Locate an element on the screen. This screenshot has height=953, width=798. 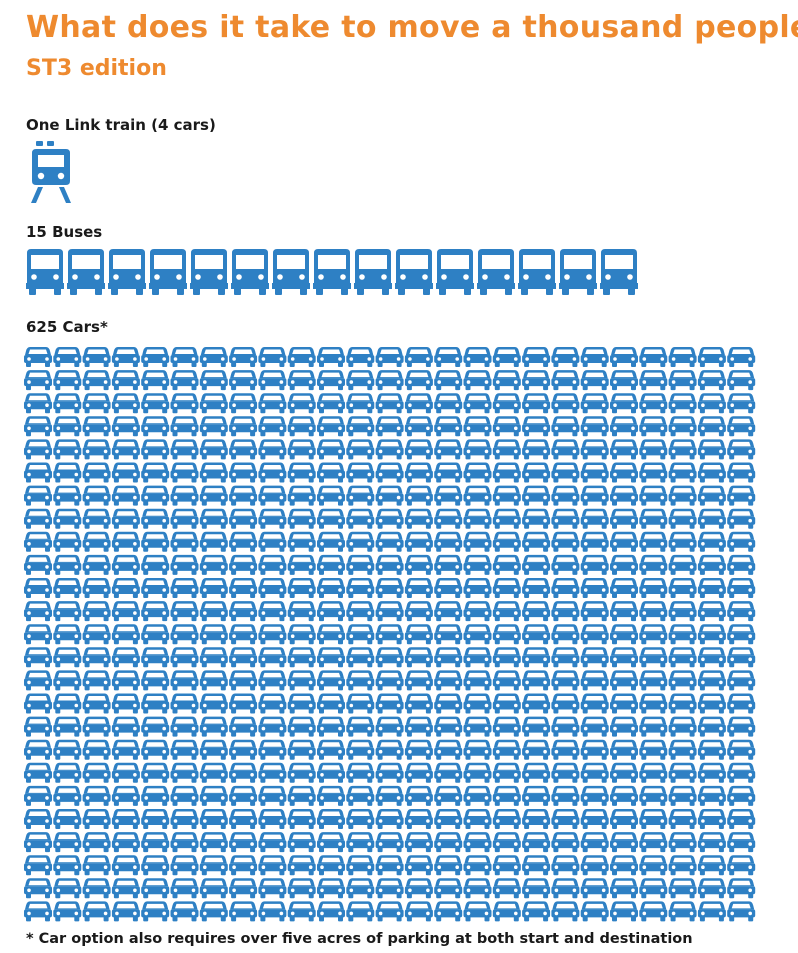
bus-icon-row-svg is located at coordinates (332, 272).